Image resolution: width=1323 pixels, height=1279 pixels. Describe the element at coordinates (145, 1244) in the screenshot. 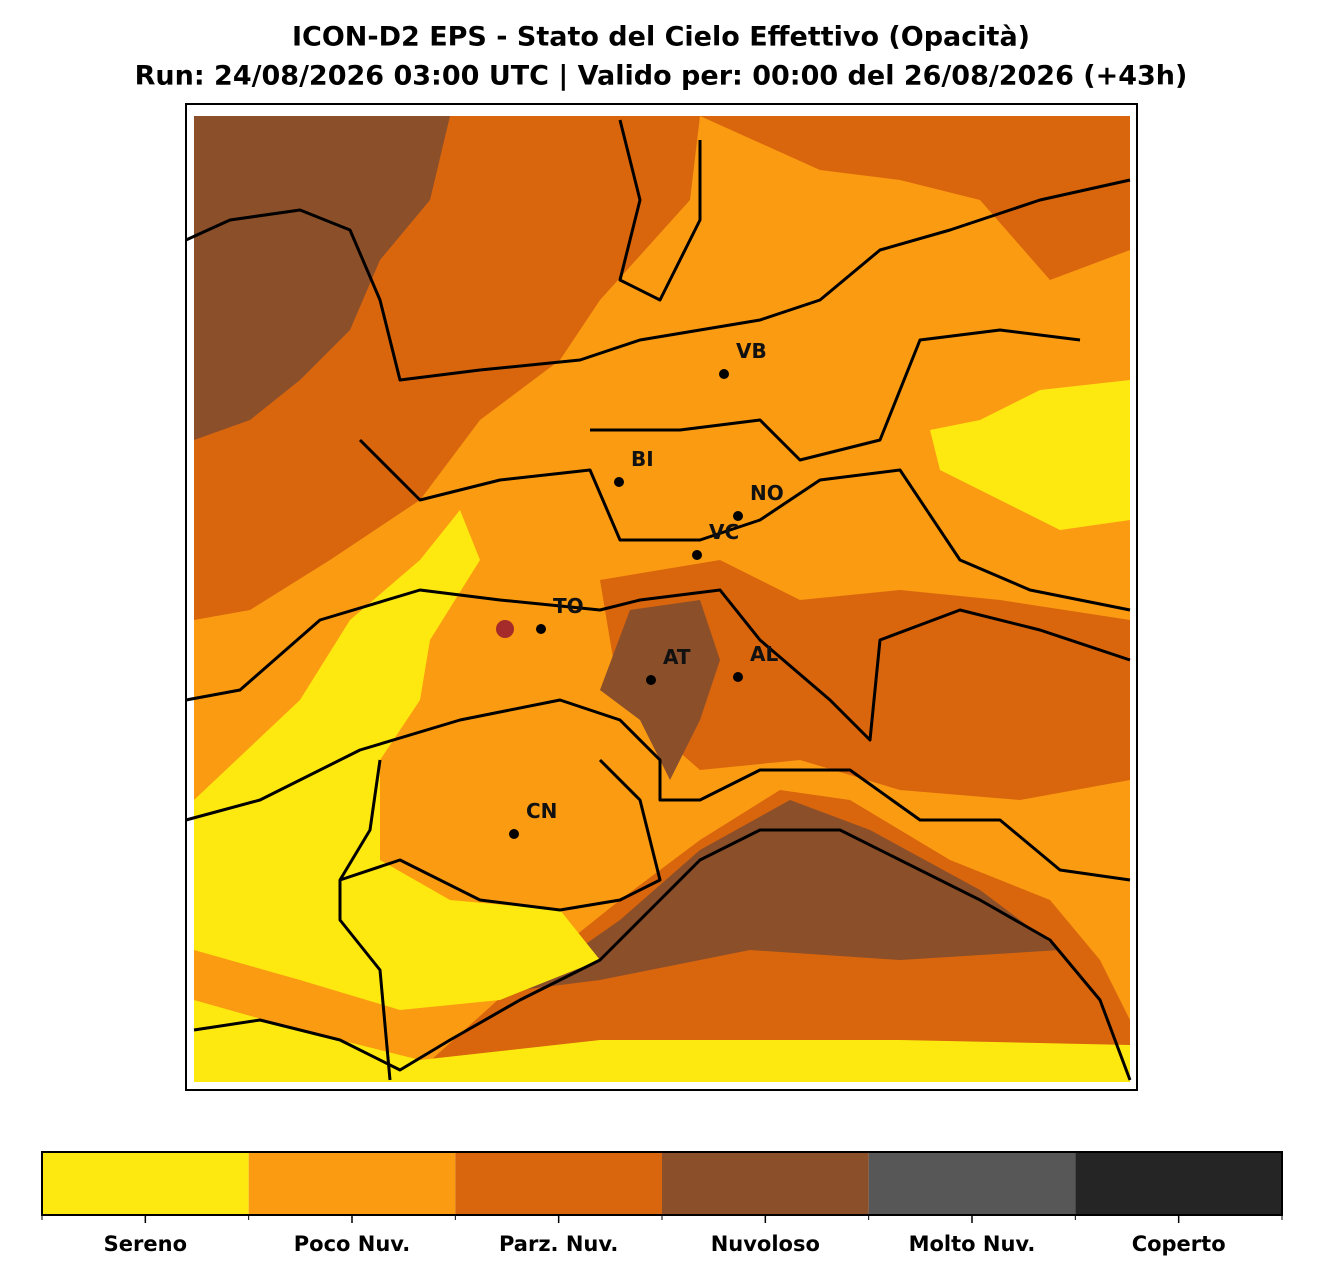

I see `legend-label: Sereno` at that location.